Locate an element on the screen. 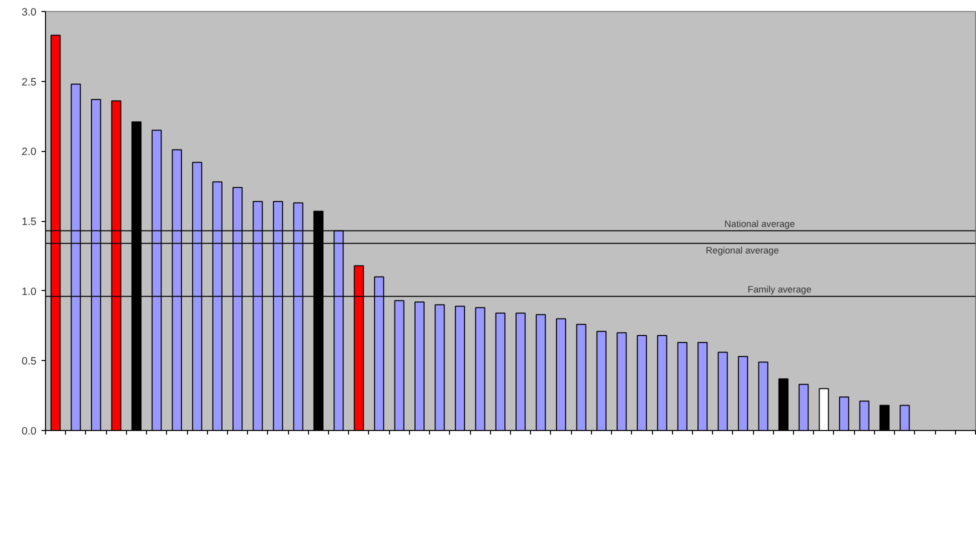 This screenshot has width=976, height=546. y-tick-label: 0.5 is located at coordinates (29, 362).